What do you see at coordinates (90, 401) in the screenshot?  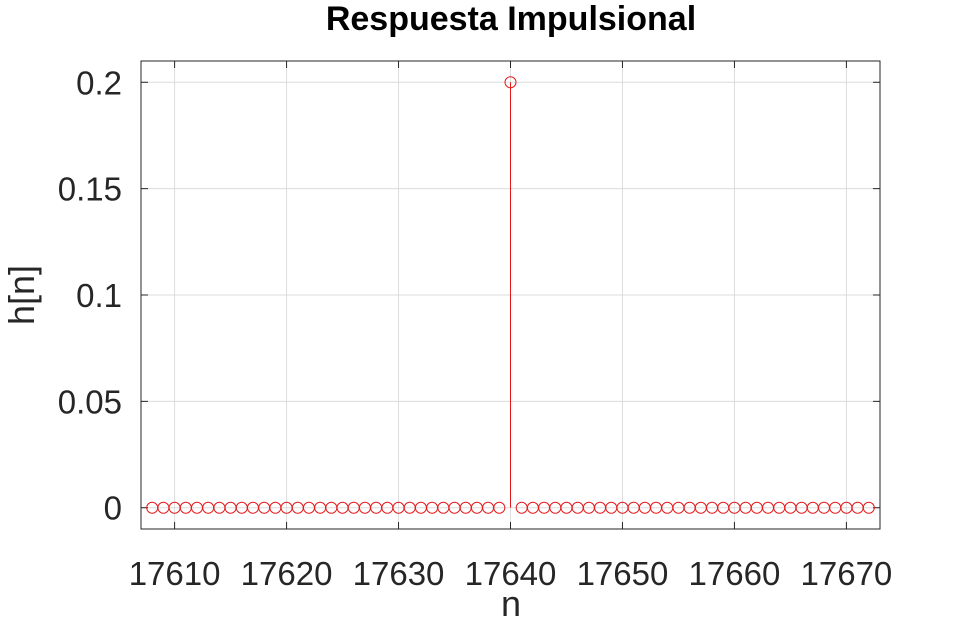 I see `y-tick-label: 0.05` at bounding box center [90, 401].